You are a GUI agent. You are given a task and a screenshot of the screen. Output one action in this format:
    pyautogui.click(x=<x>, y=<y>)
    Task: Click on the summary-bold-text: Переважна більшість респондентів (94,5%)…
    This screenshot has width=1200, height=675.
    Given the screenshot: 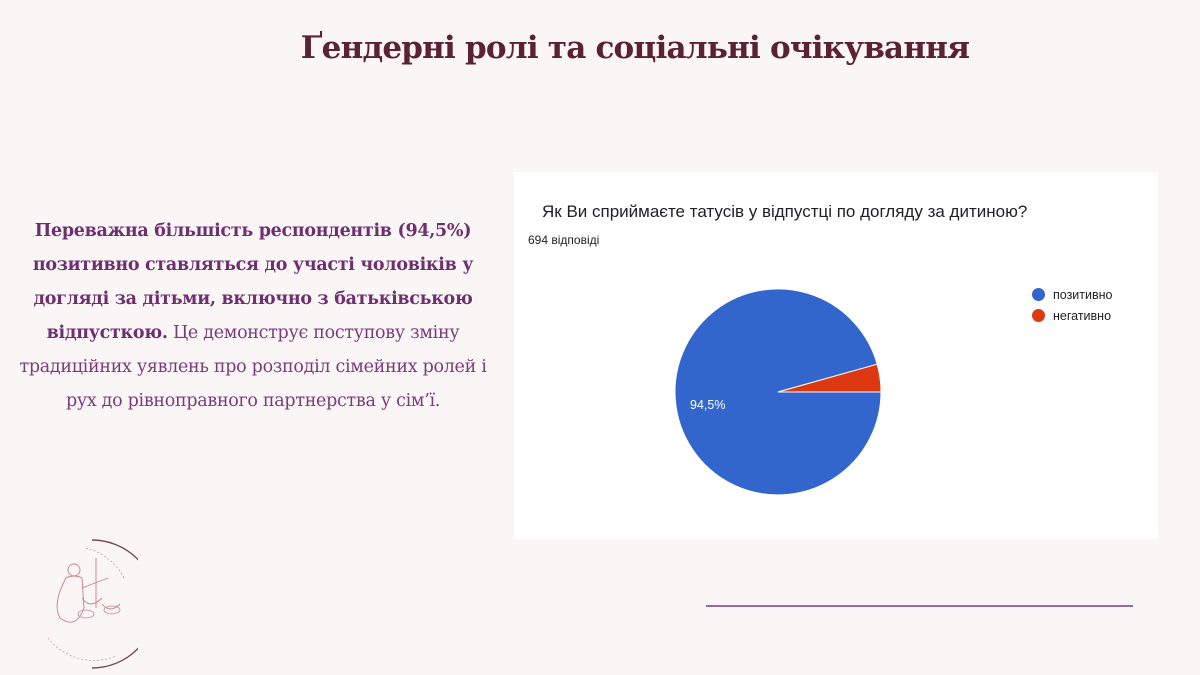 What is the action you would take?
    pyautogui.click(x=253, y=282)
    